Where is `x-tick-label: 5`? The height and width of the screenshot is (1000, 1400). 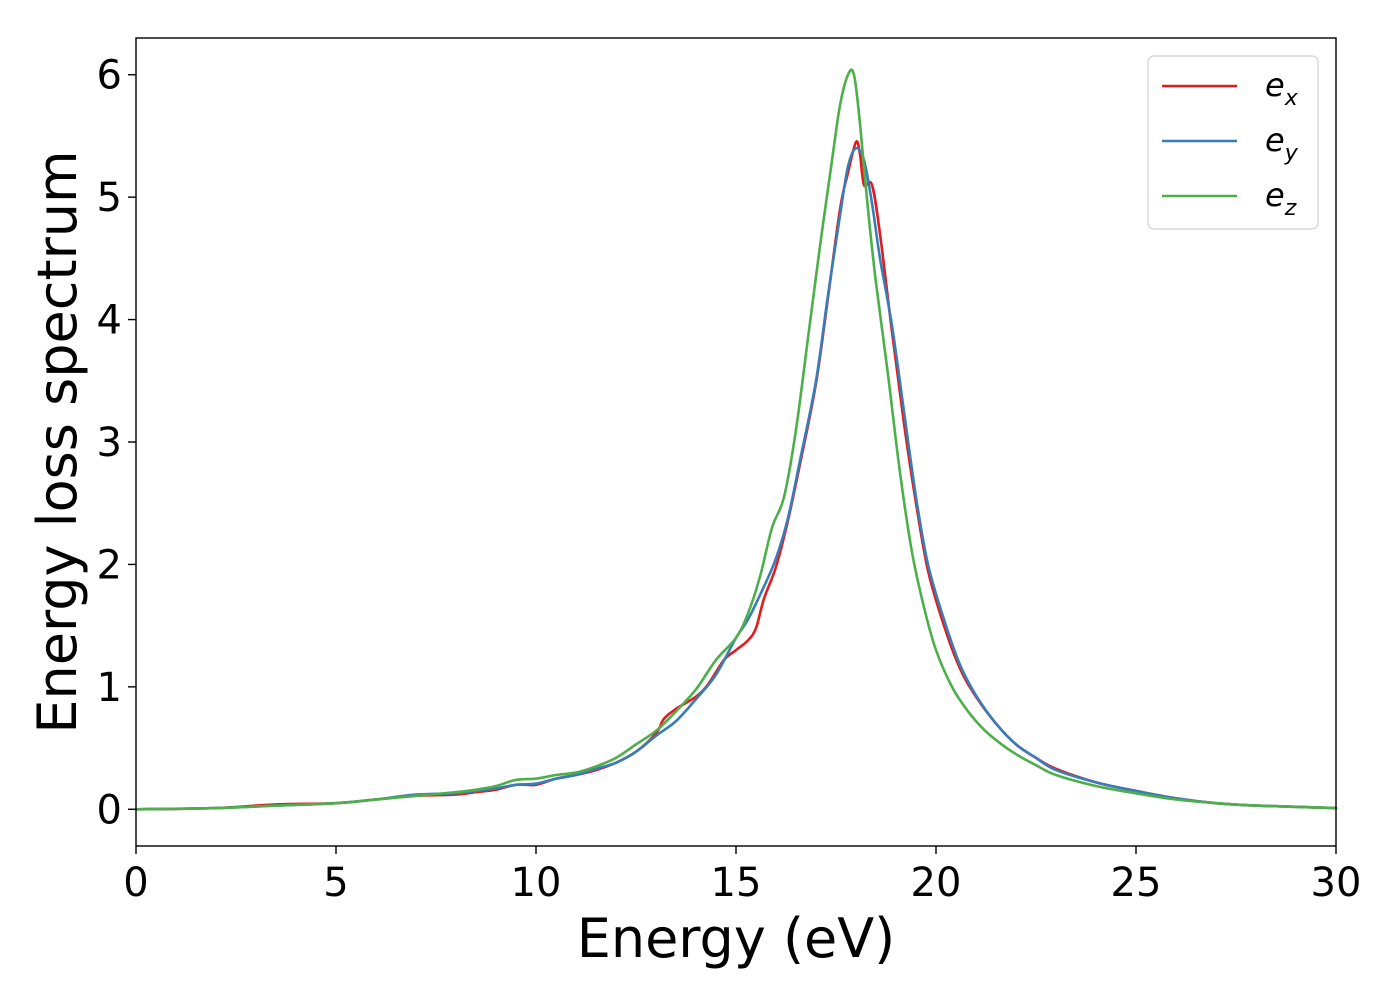
x-tick-label: 5 is located at coordinates (335, 883).